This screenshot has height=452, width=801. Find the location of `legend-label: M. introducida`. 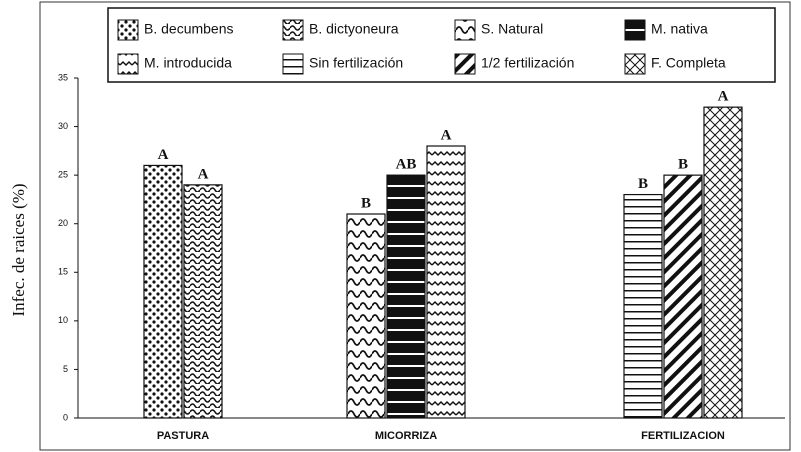

legend-label: M. introducida is located at coordinates (188, 63).